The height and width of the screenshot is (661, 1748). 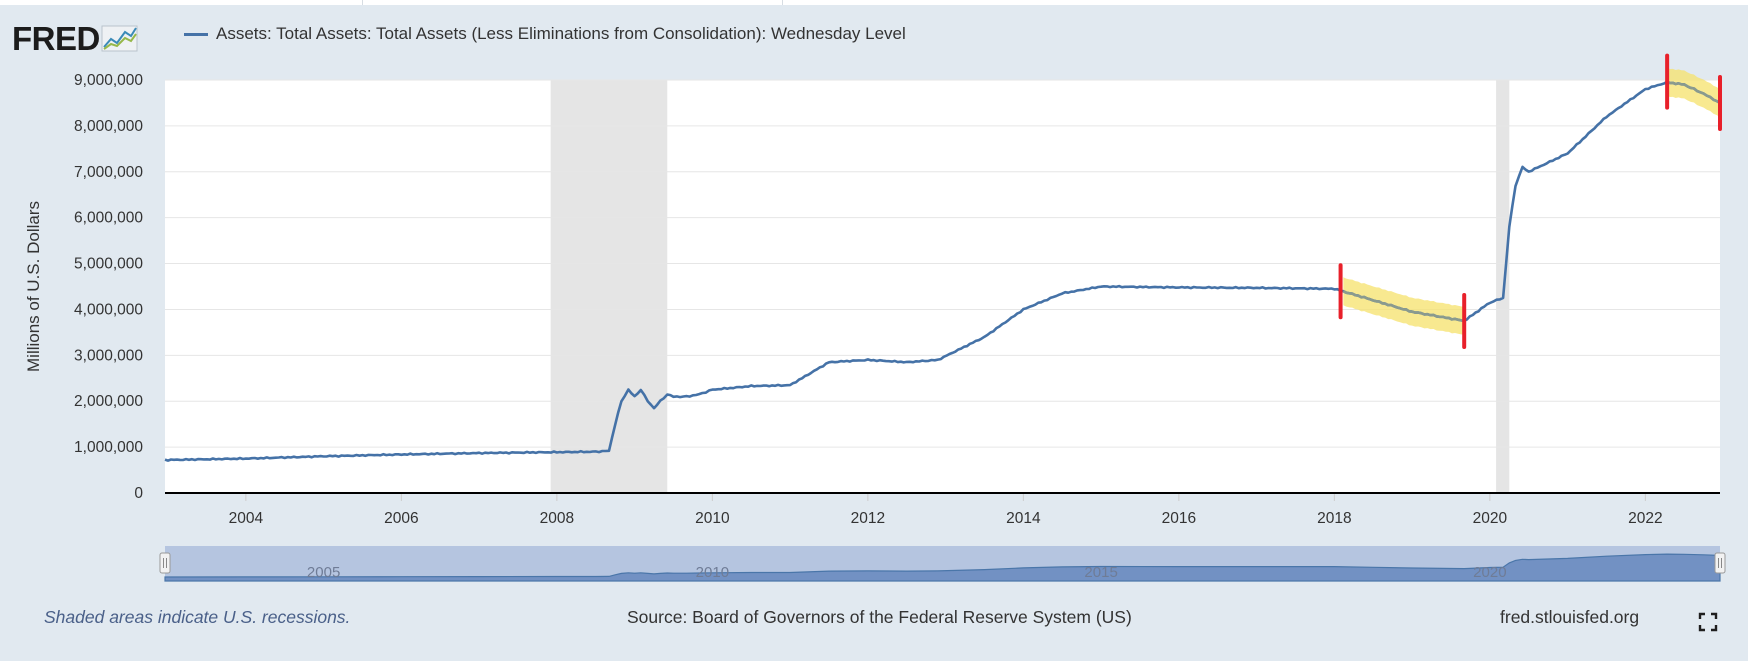 What do you see at coordinates (942, 567) in the screenshot?
I see `navigator-series` at bounding box center [942, 567].